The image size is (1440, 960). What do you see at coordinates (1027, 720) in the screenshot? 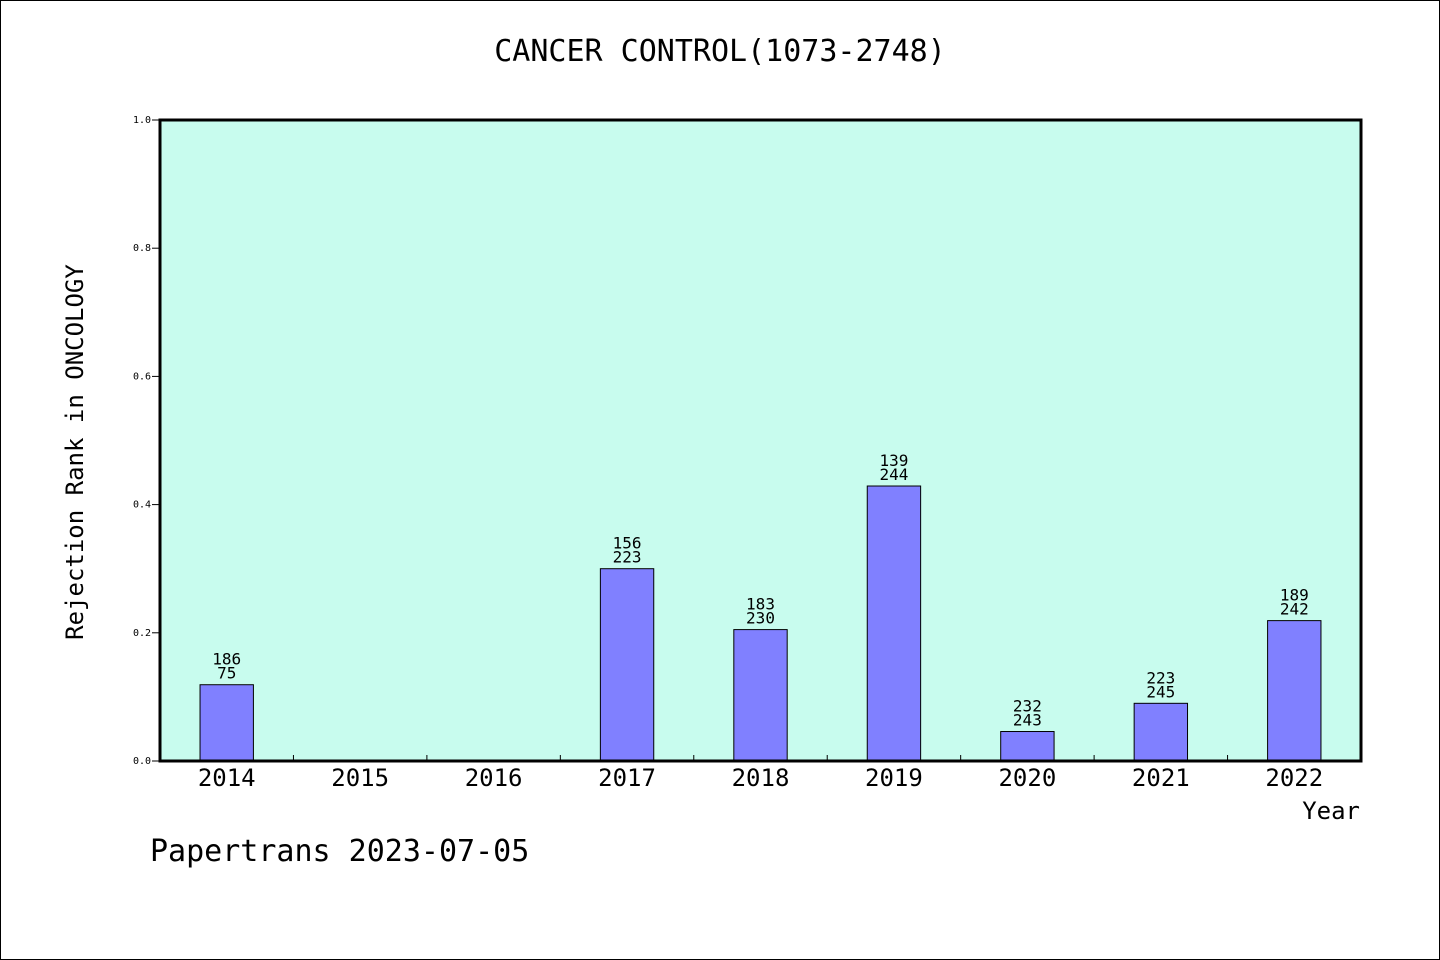
I see `bar-label-total-2020: 243` at bounding box center [1027, 720].